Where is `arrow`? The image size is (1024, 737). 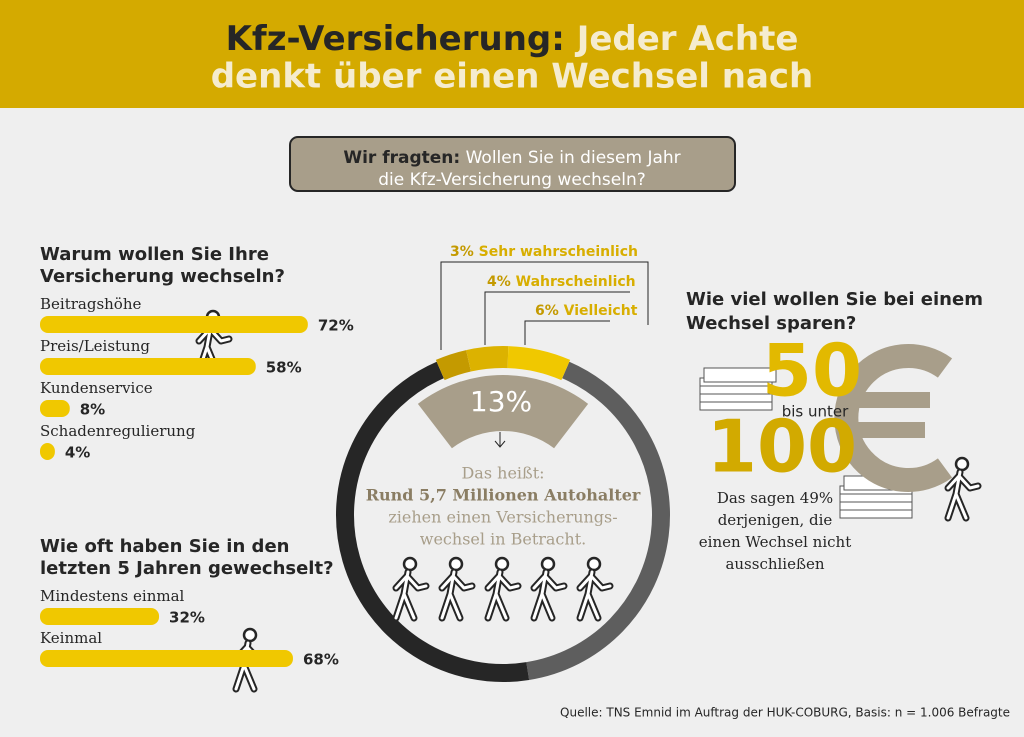 arrow is located at coordinates (500, 440).